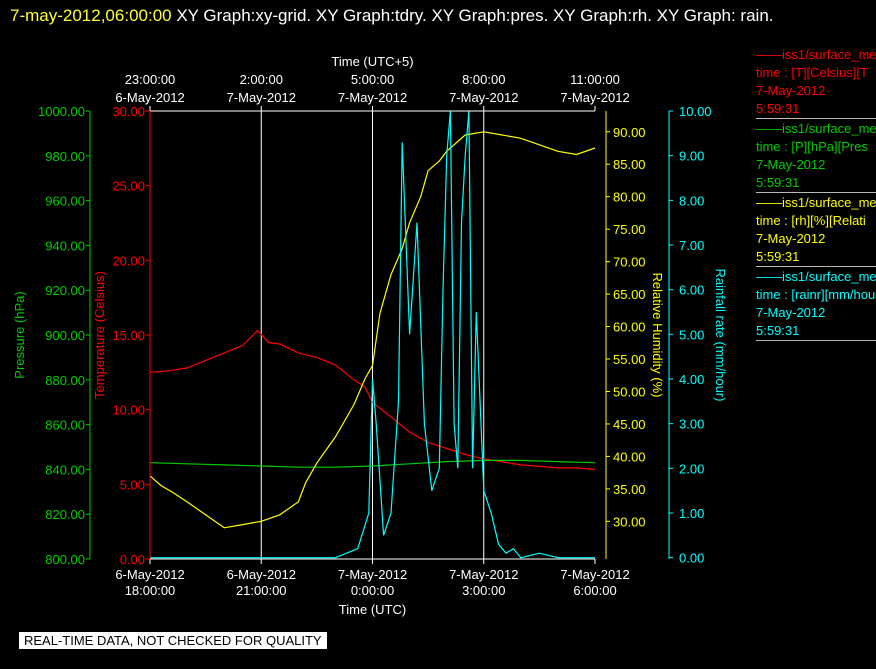 The image size is (876, 669). Describe the element at coordinates (99, 335) in the screenshot. I see `y-axis-title-temperature: Temperature (Celsius)` at that location.